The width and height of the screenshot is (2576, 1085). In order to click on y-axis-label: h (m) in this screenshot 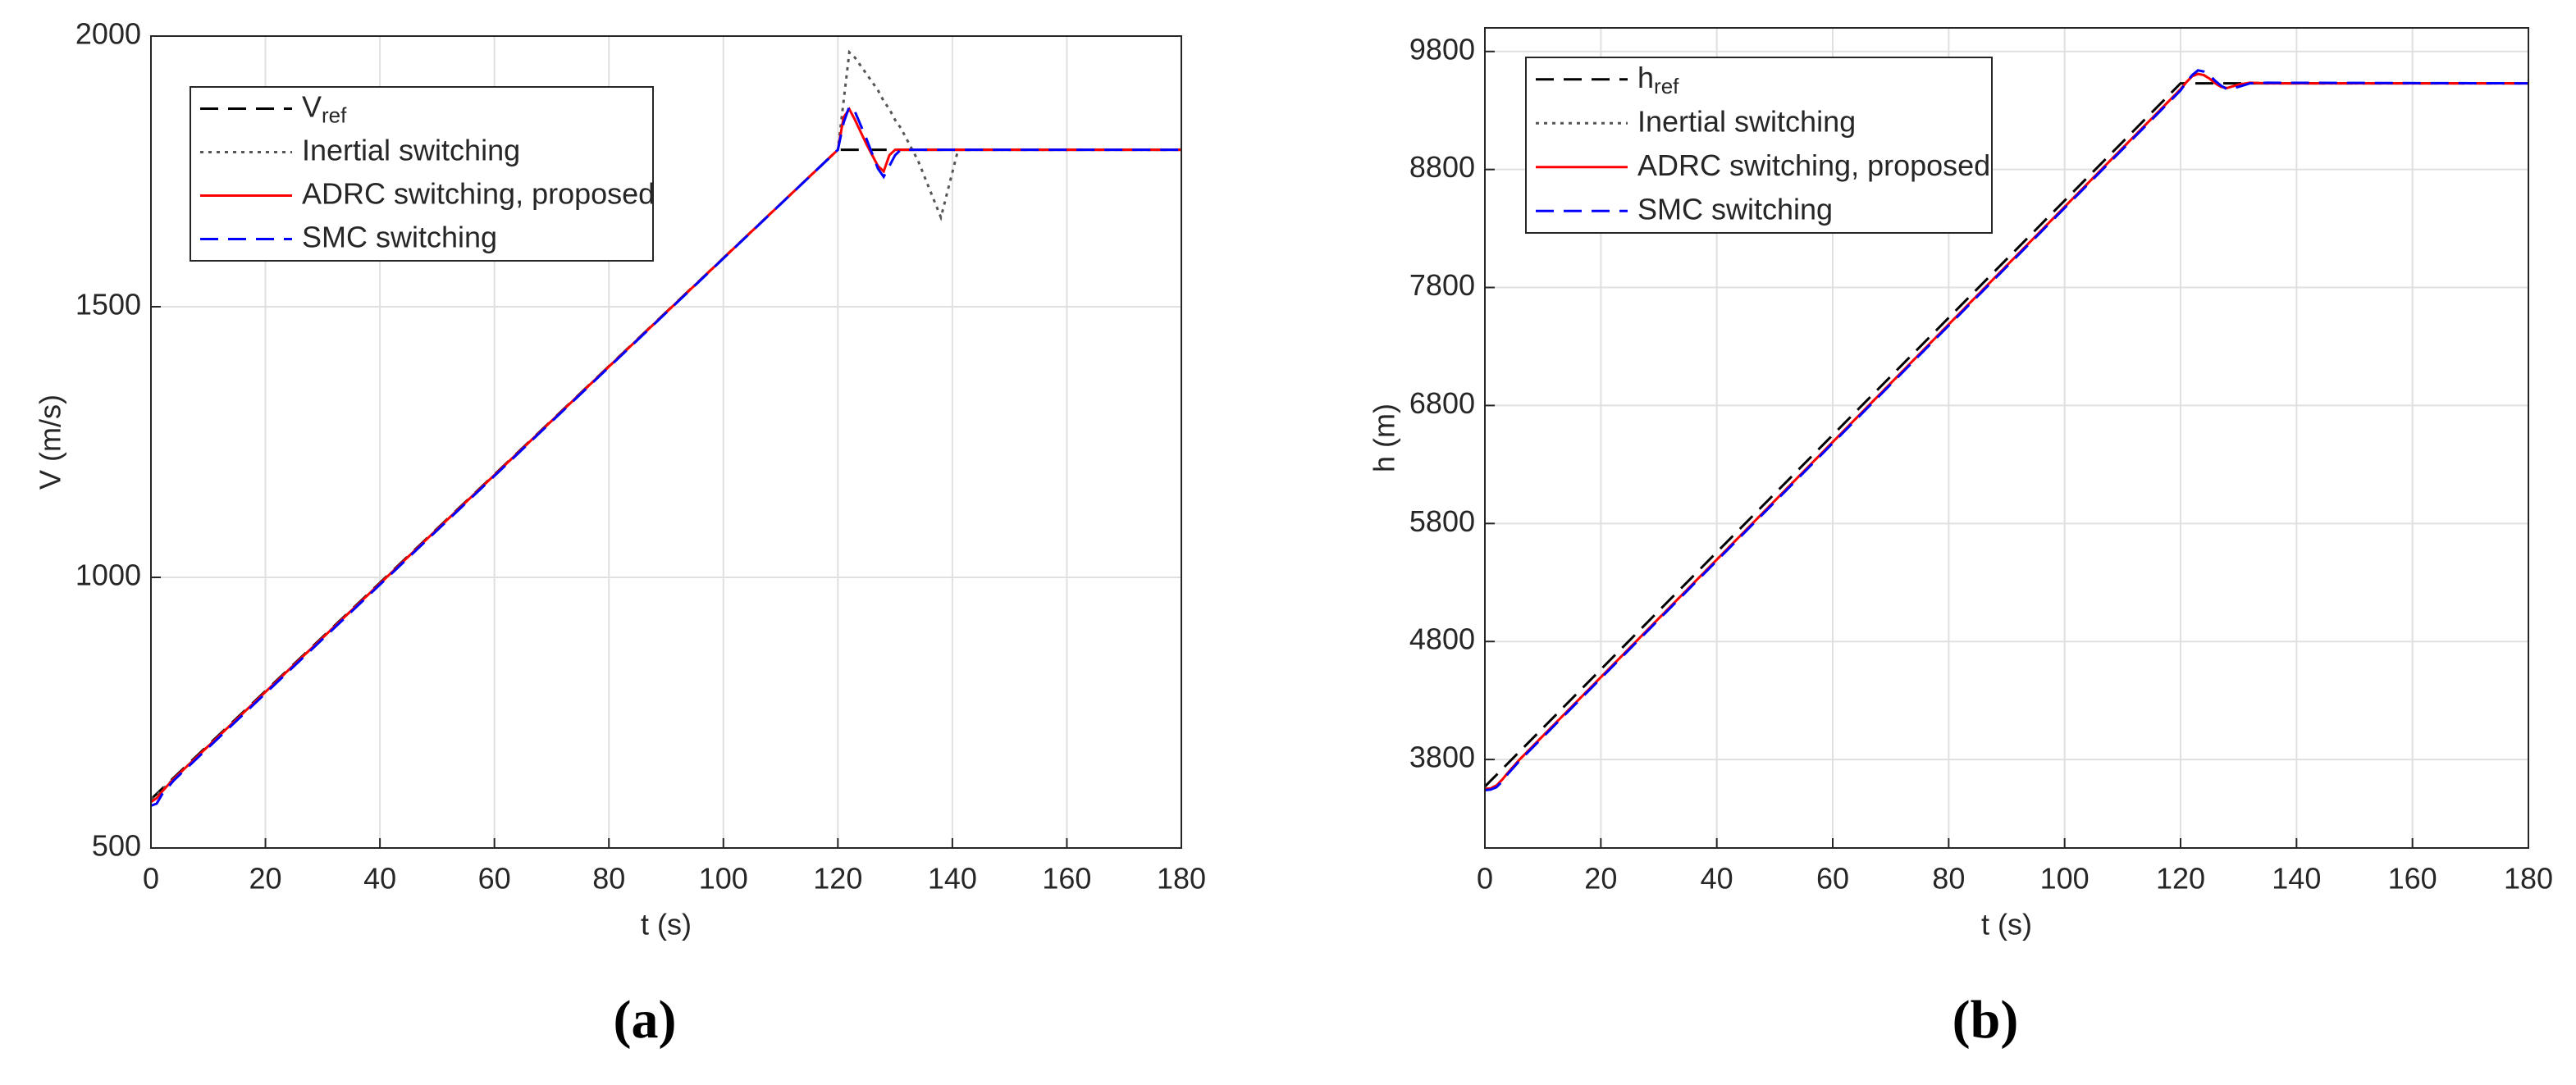, I will do `click(1385, 437)`.